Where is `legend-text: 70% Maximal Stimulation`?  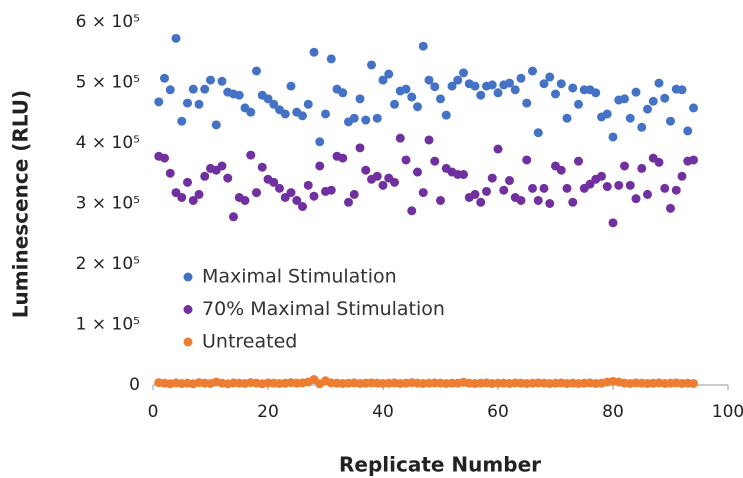 legend-text: 70% Maximal Stimulation is located at coordinates (323, 309).